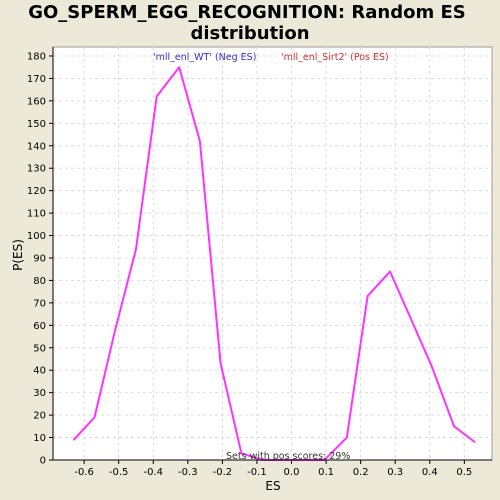 The width and height of the screenshot is (500, 500). Describe the element at coordinates (36, 56) in the screenshot. I see `y-tick-label: 180` at that location.